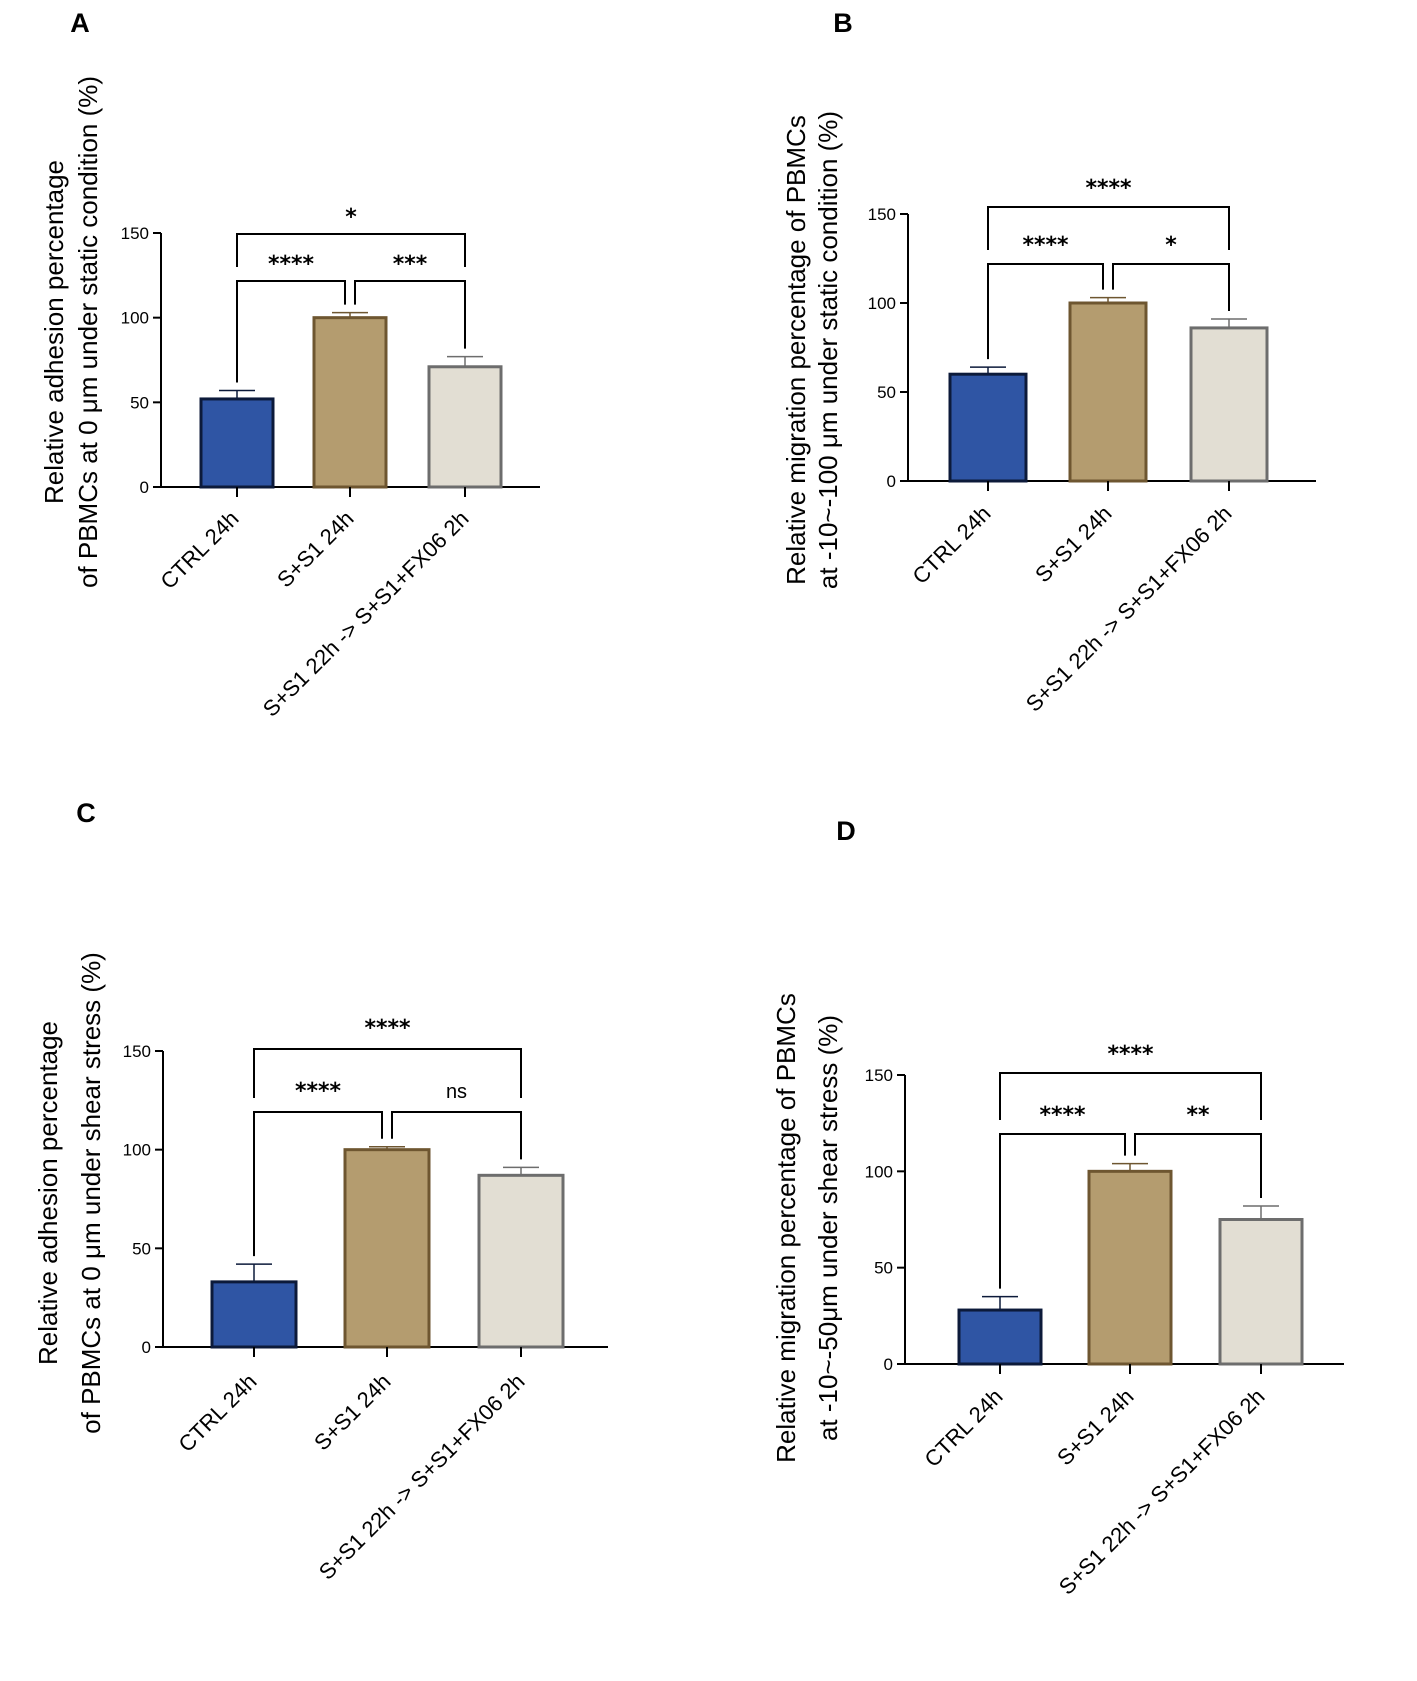 Image resolution: width=1417 pixels, height=1681 pixels. What do you see at coordinates (1198, 1115) in the screenshot?
I see `significance-label: **` at bounding box center [1198, 1115].